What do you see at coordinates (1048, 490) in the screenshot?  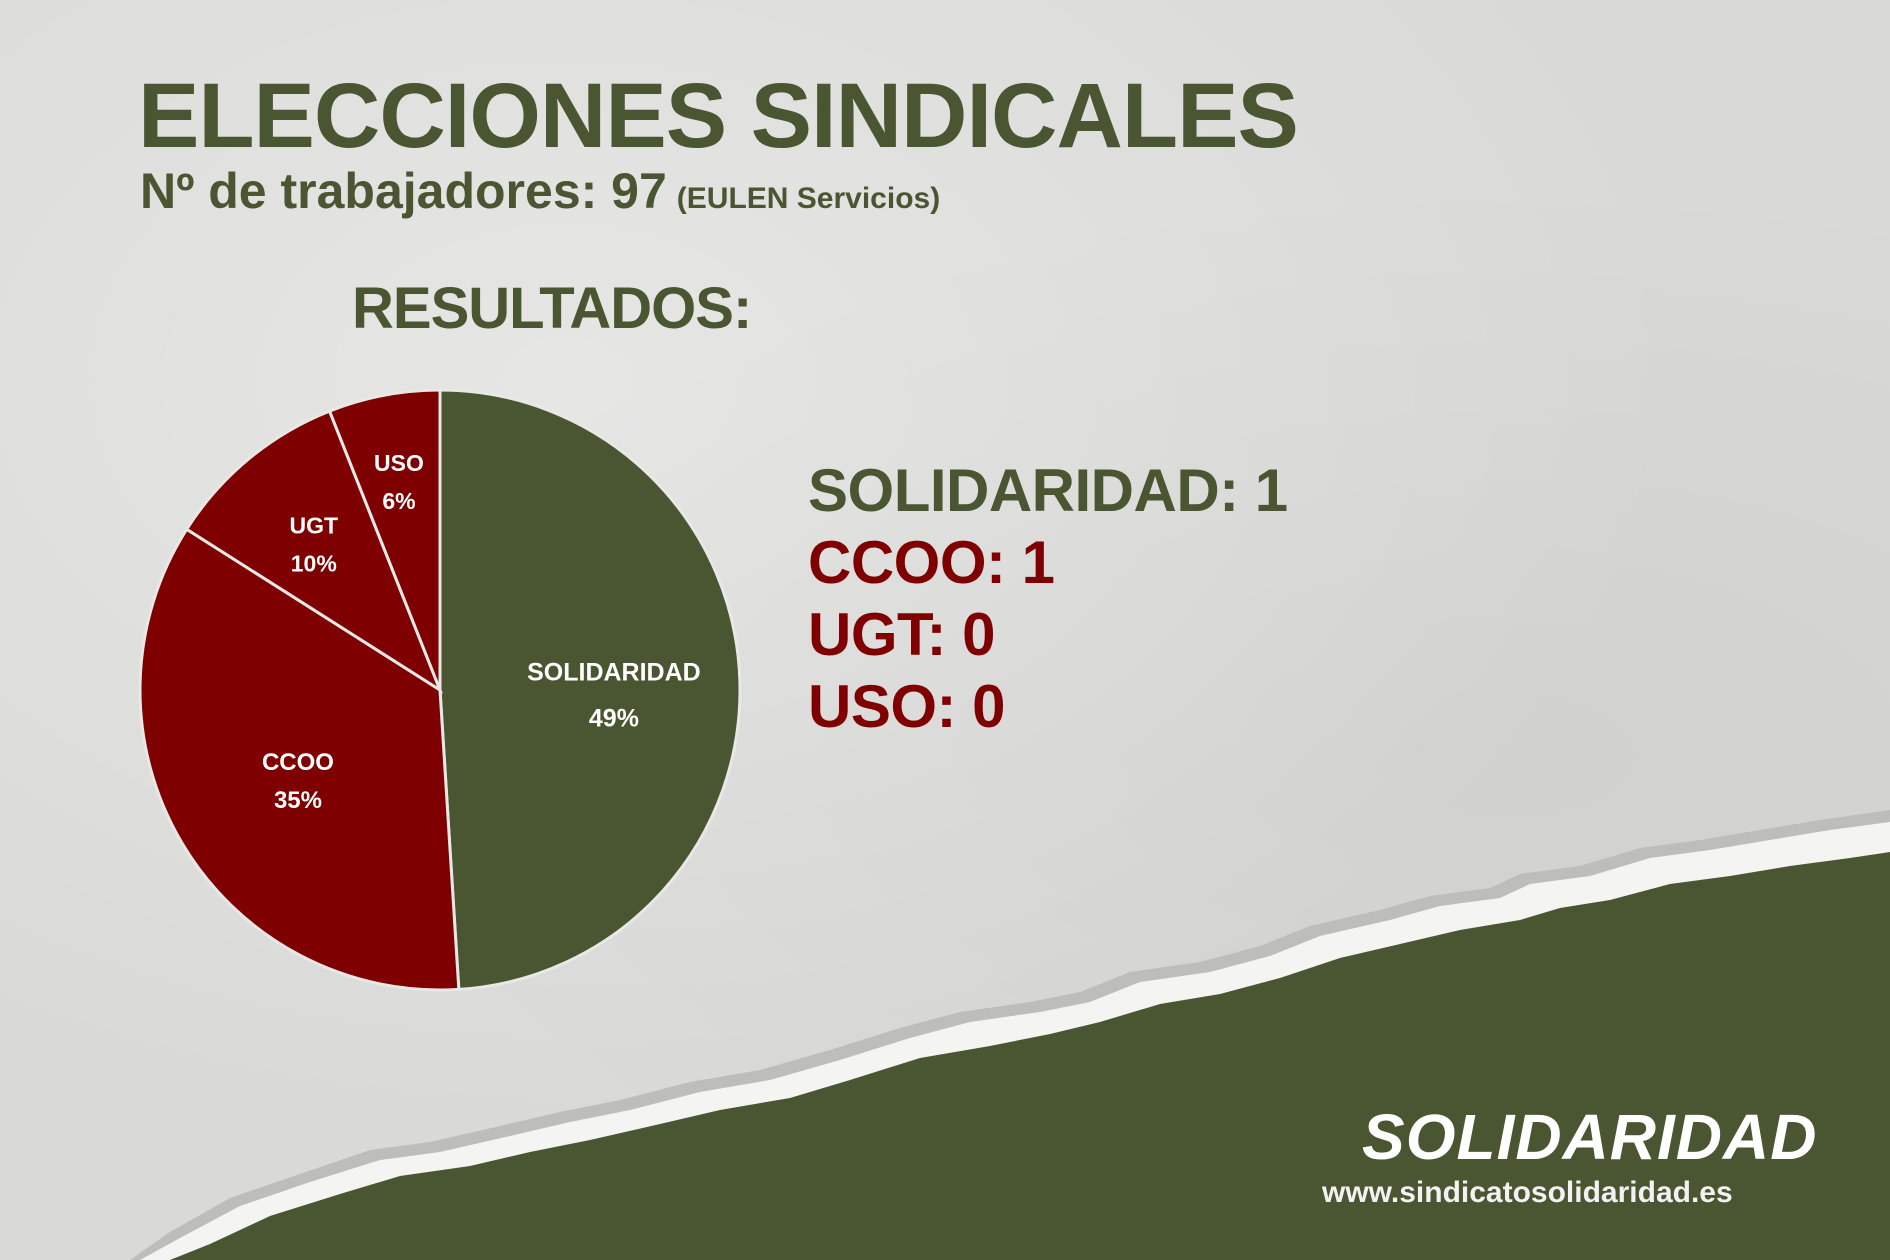 I see `seat-result: SOLIDARIDAD: 1` at bounding box center [1048, 490].